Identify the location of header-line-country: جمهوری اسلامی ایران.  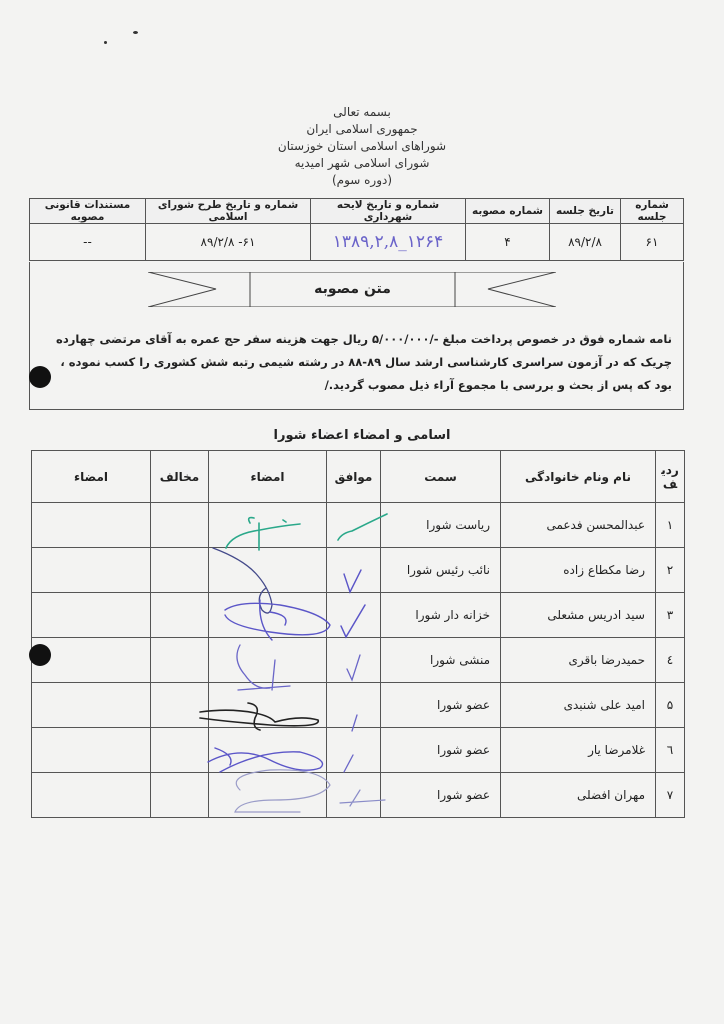
(362, 129).